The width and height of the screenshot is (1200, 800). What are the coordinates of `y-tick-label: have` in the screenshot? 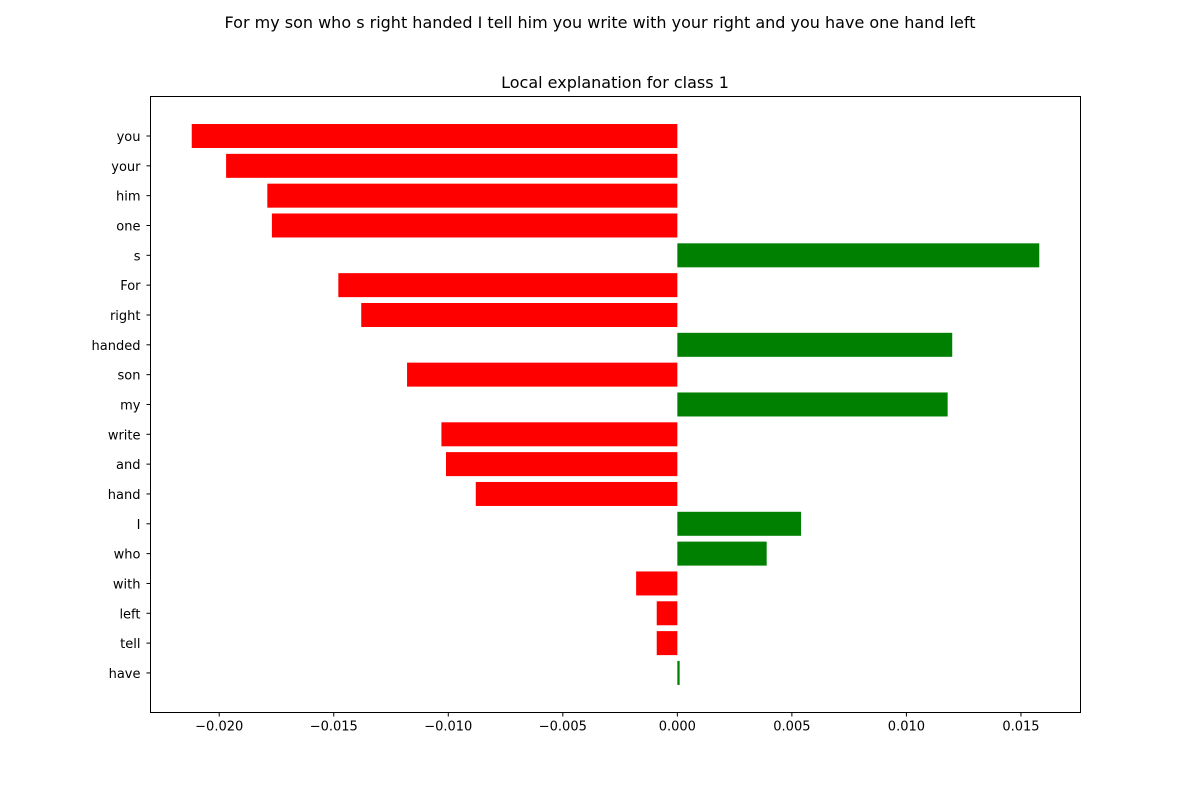 It's located at (125, 674).